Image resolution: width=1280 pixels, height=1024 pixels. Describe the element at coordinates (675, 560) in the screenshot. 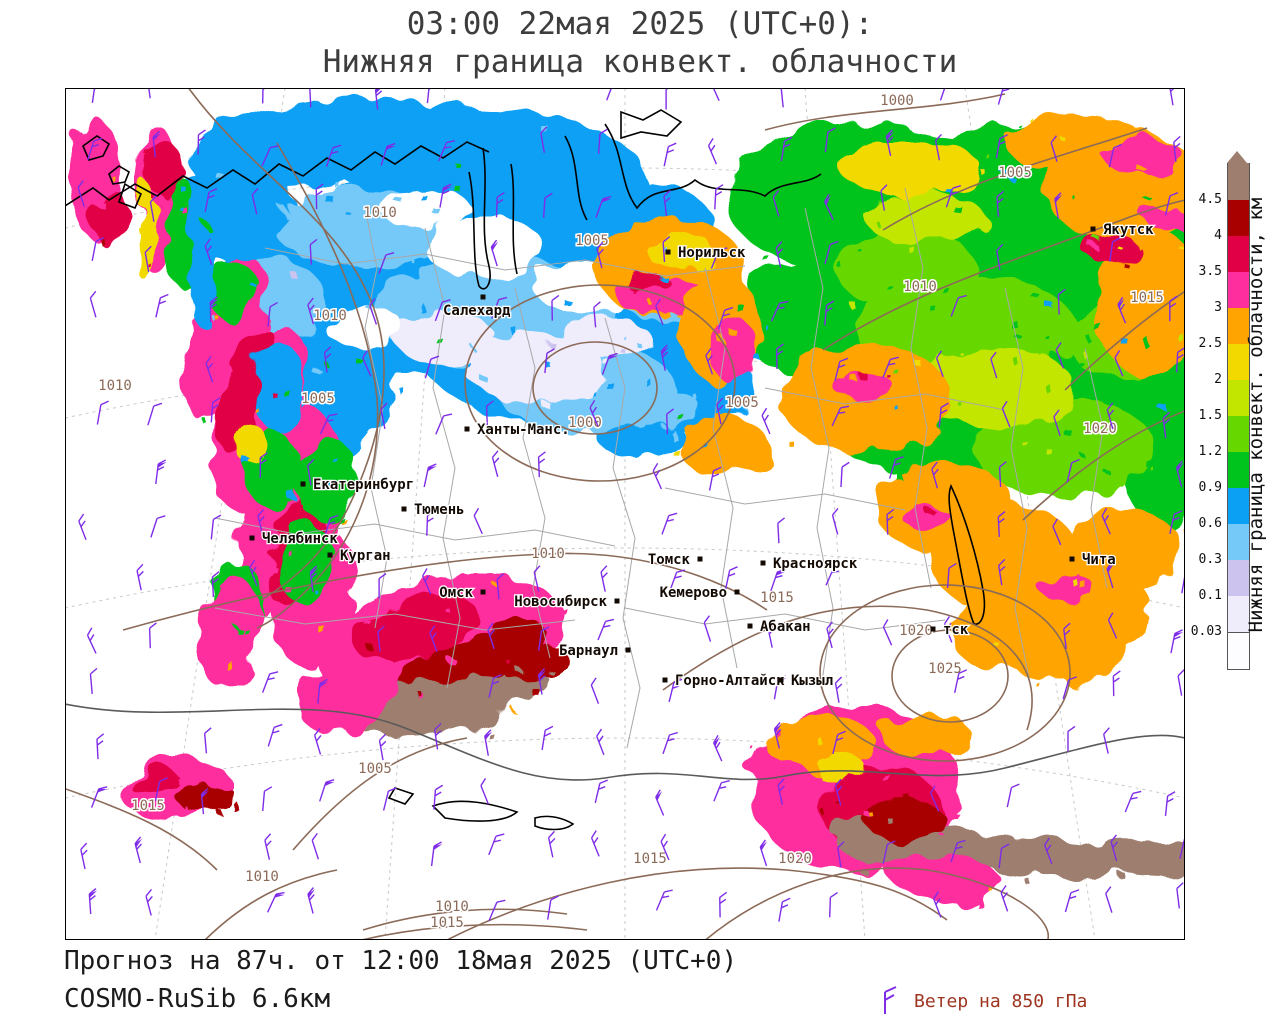

I see `city-marker: Томск` at that location.